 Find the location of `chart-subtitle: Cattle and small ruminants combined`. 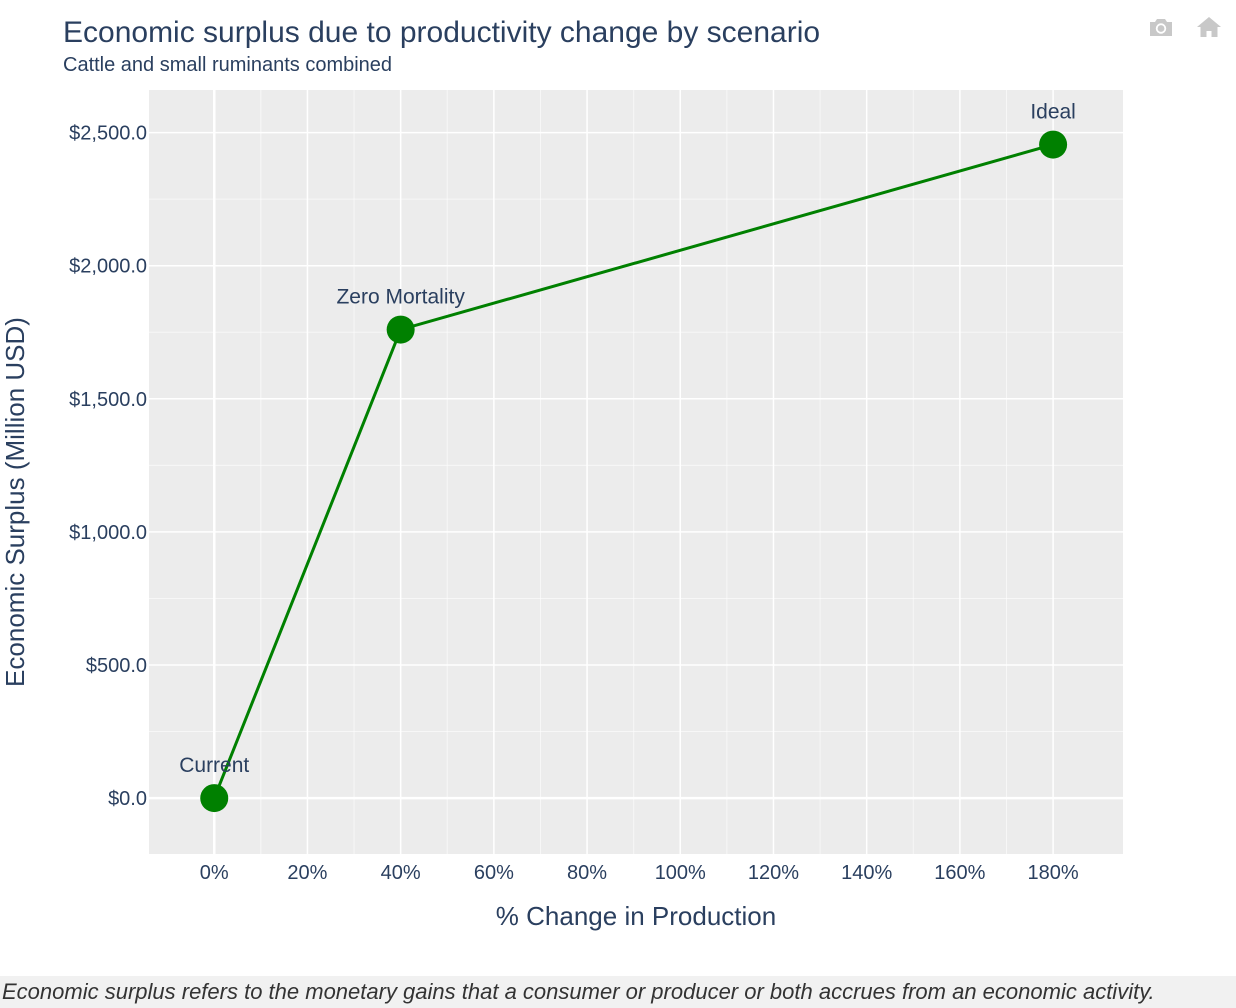

chart-subtitle: Cattle and small ruminants combined is located at coordinates (228, 65).